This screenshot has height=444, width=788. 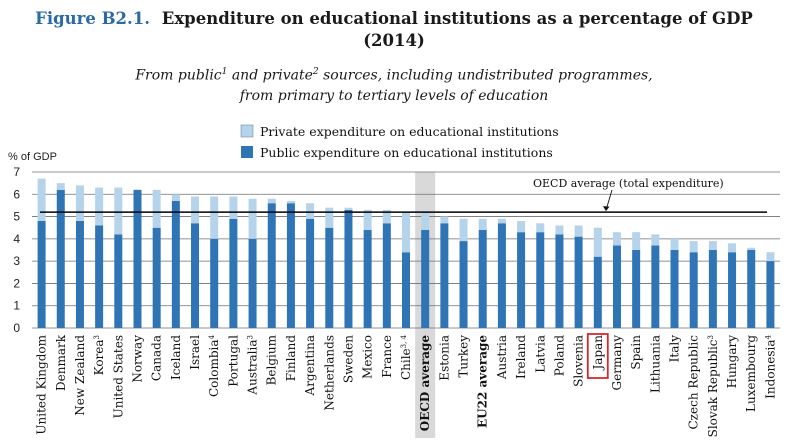 I want to click on legend-swatch-private, so click(x=247, y=131).